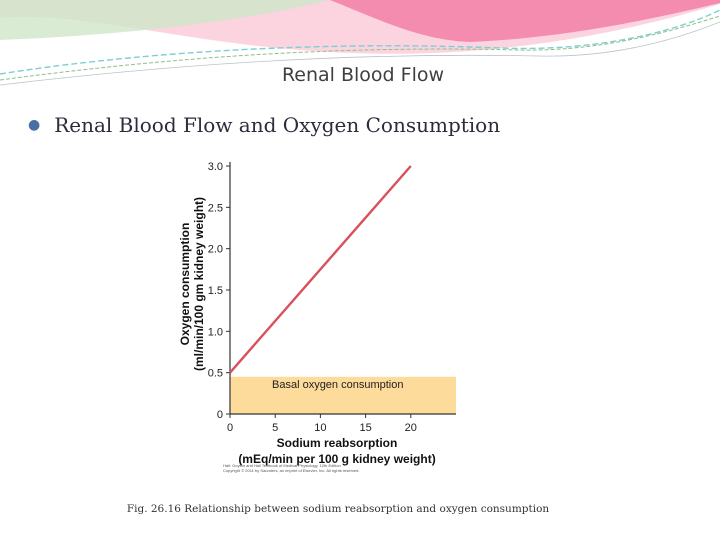 The image size is (720, 540). What do you see at coordinates (337, 443) in the screenshot?
I see `x-axis-title: Sodium reabsorption` at bounding box center [337, 443].